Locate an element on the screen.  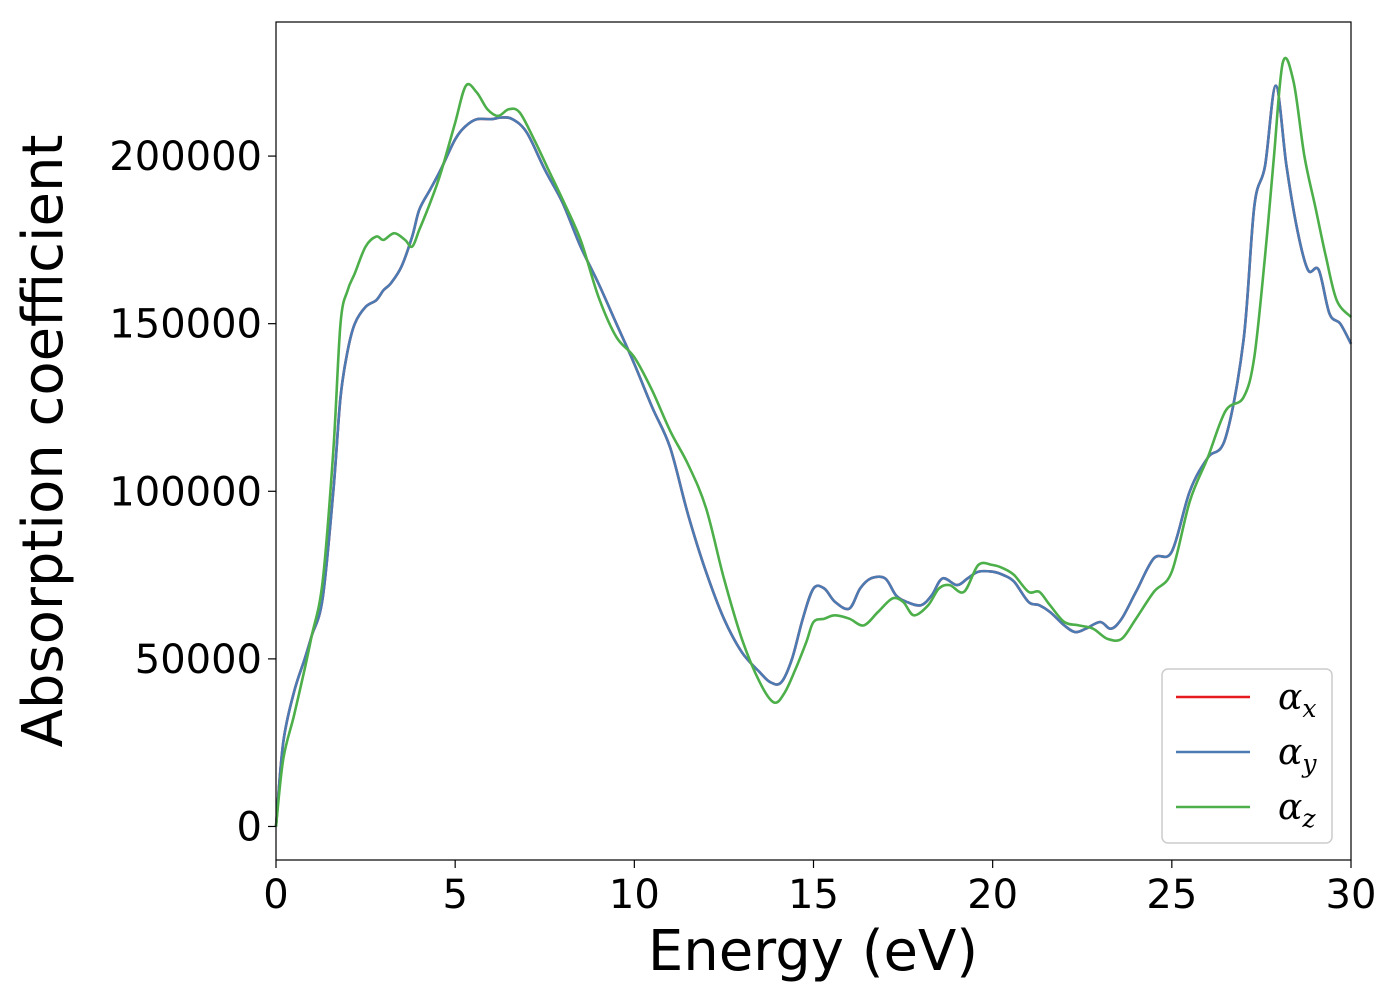
y-axis-title: Absorption coefficient is located at coordinates (43, 441).